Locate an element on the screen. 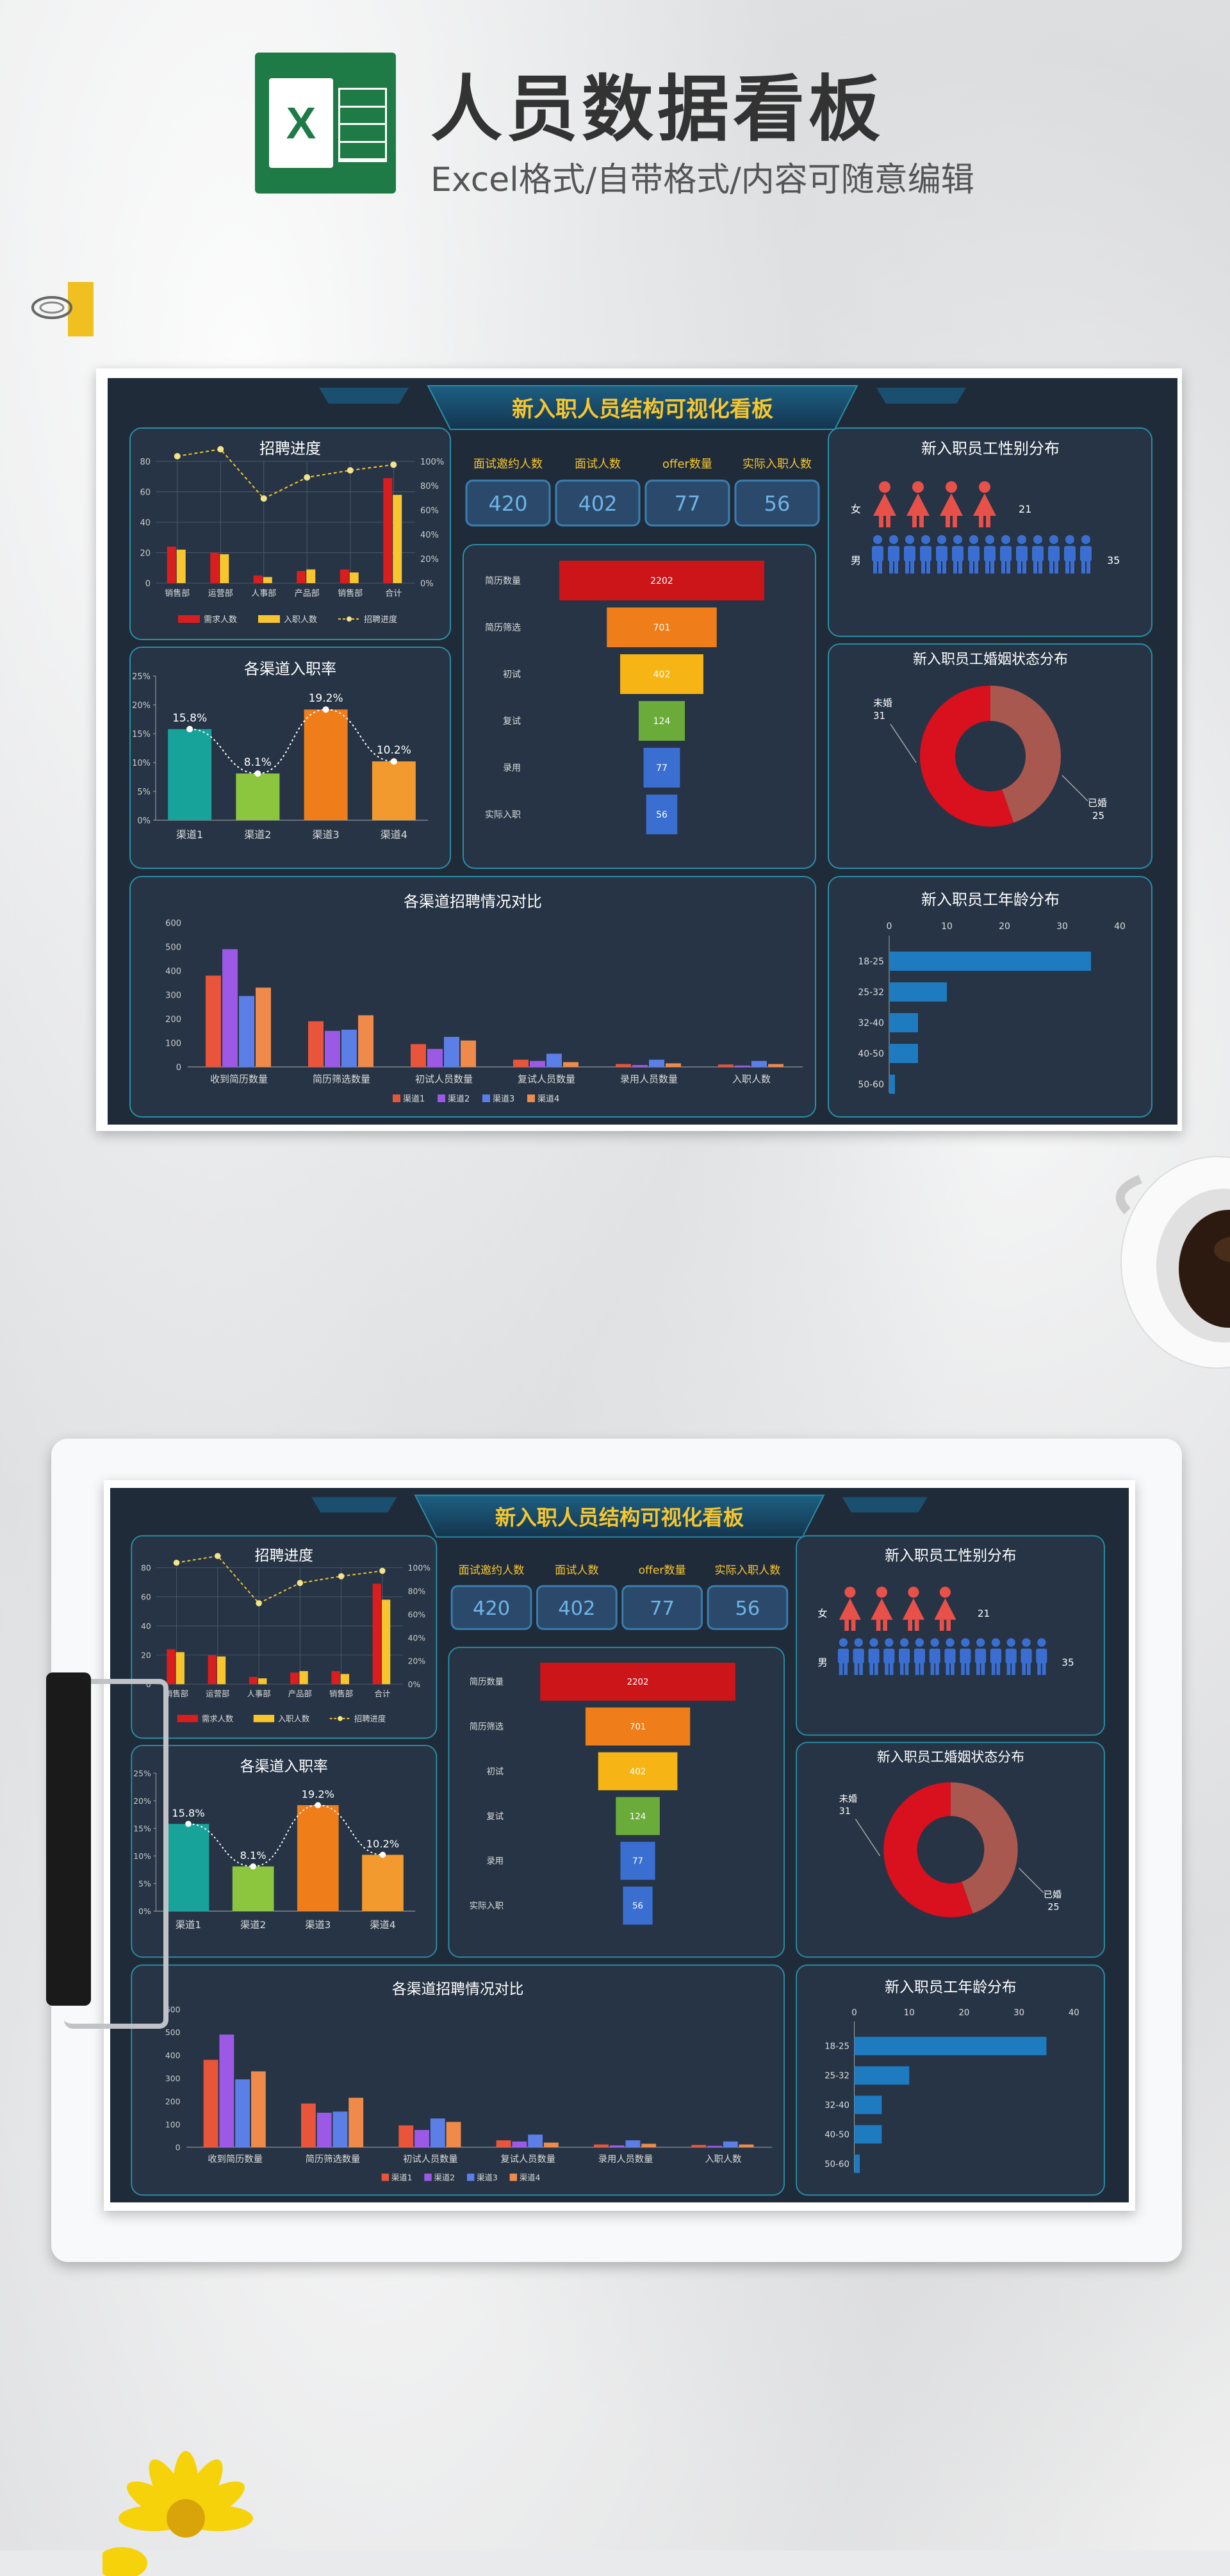 This screenshot has width=1230, height=2576. kpi-label: 面试邀约人数 is located at coordinates (508, 464).